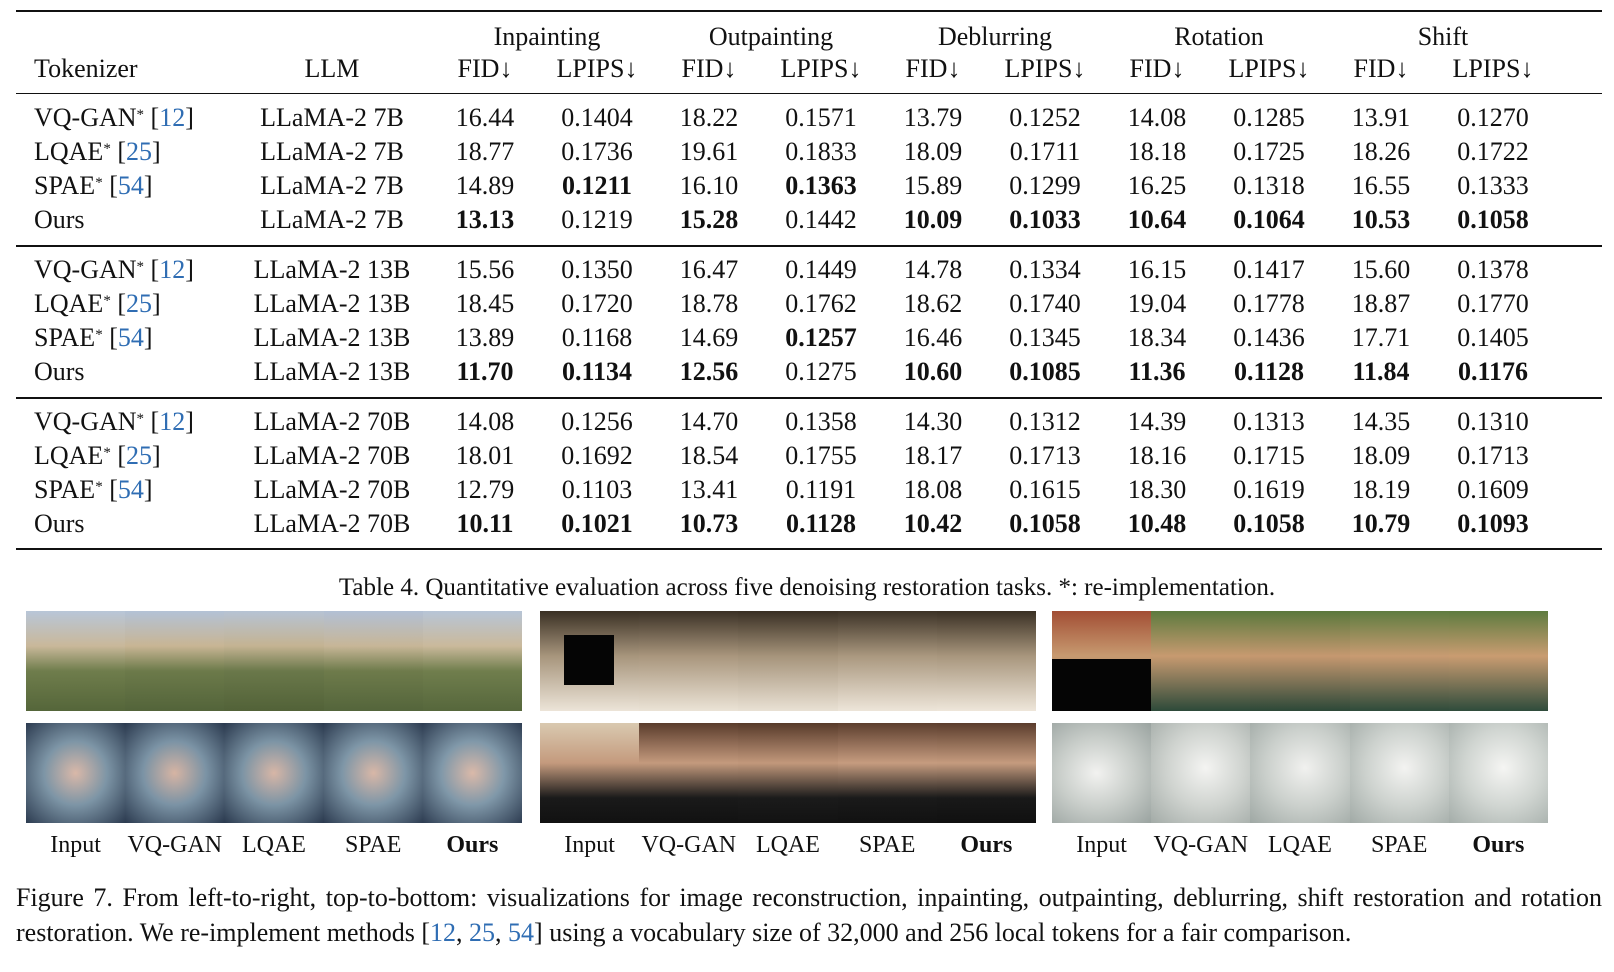 The image size is (1614, 972). Describe the element at coordinates (1269, 489) in the screenshot. I see `lpips-value: 0.1619` at that location.